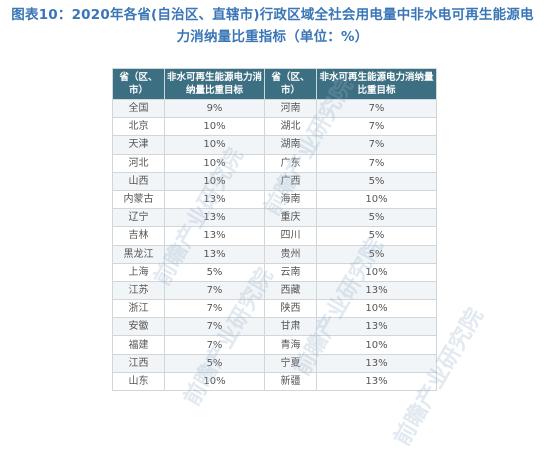 Image resolution: width=545 pixels, height=451 pixels. What do you see at coordinates (290, 218) in the screenshot?
I see `cell-province: 重庆` at bounding box center [290, 218].